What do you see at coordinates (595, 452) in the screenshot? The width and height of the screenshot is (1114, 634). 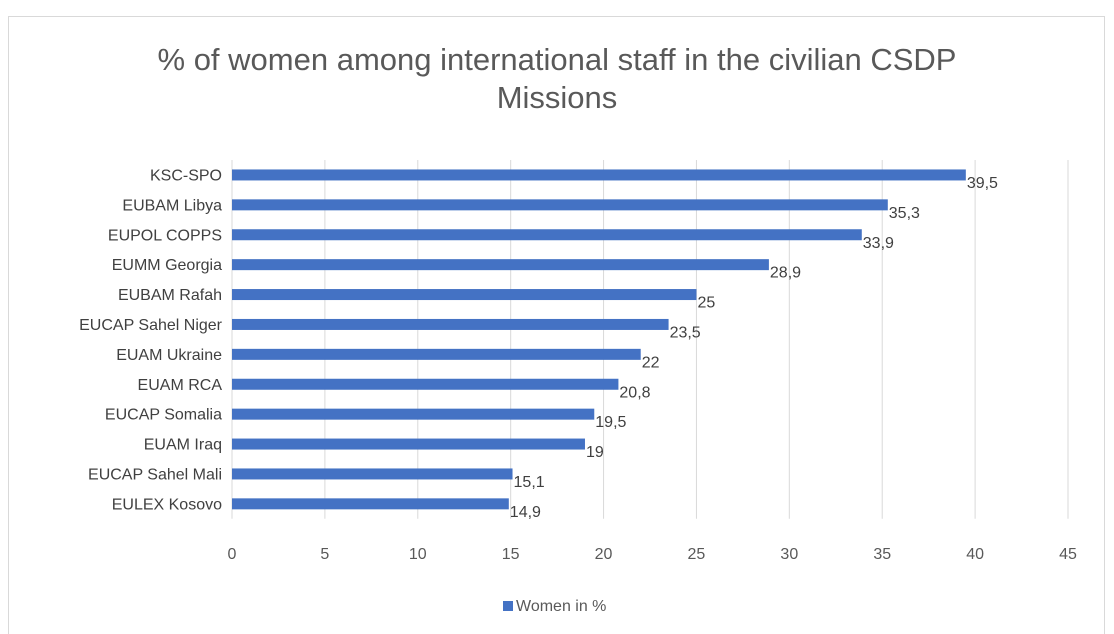 I see `data-label: 19` at bounding box center [595, 452].